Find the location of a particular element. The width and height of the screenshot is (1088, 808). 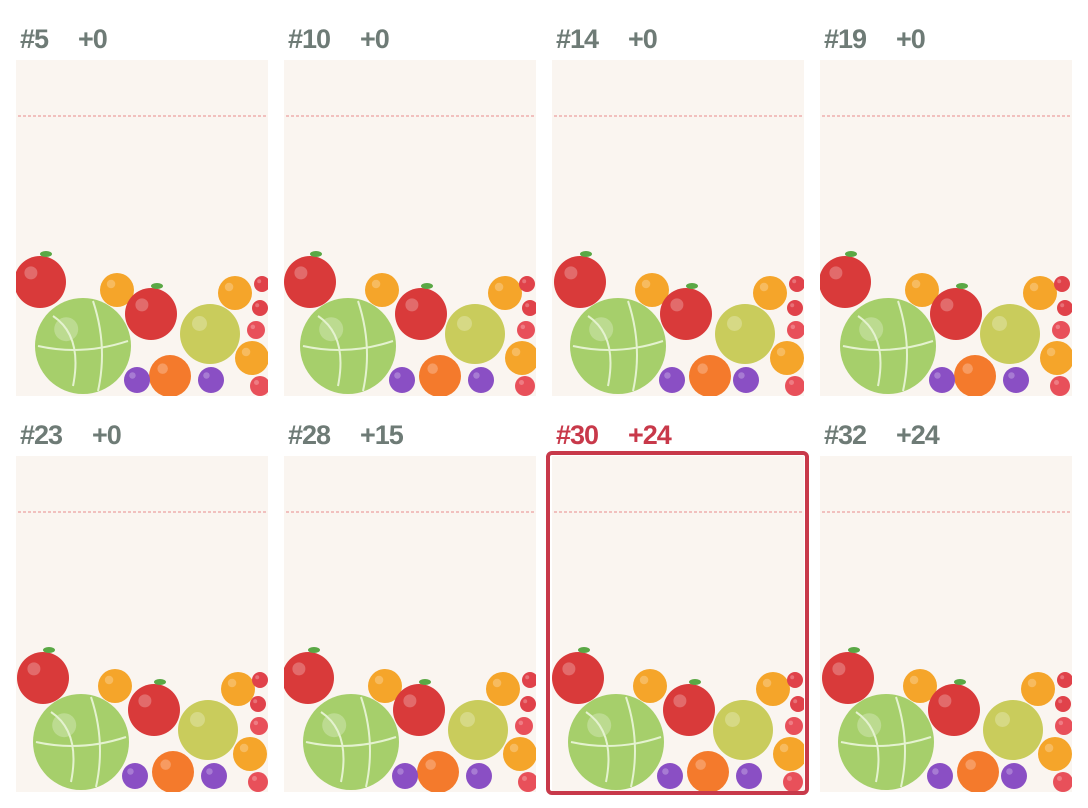

score-label: +24 is located at coordinates (918, 435).